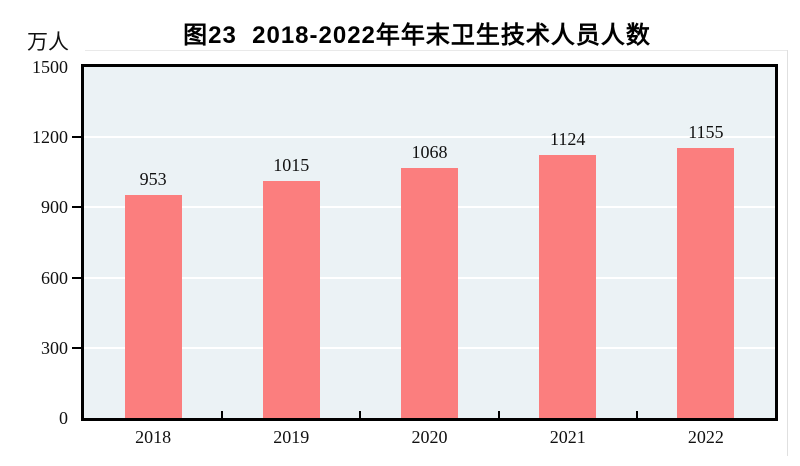  What do you see at coordinates (153, 306) in the screenshot?
I see `bar-2018` at bounding box center [153, 306].